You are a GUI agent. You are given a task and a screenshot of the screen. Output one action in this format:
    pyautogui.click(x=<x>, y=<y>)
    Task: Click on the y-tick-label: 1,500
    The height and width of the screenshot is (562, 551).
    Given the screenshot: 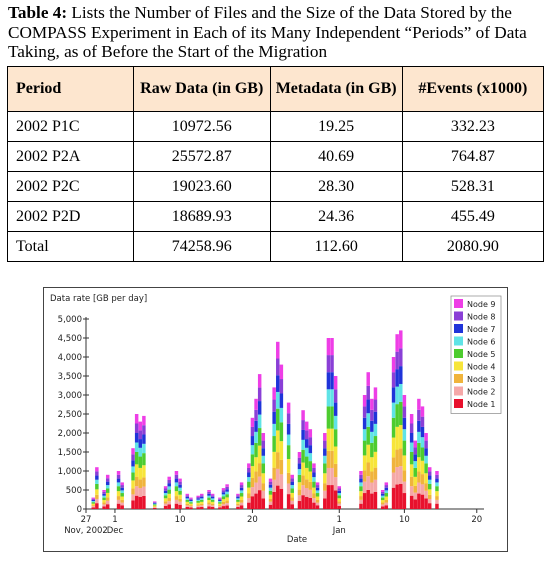 What is the action you would take?
    pyautogui.click(x=70, y=453)
    